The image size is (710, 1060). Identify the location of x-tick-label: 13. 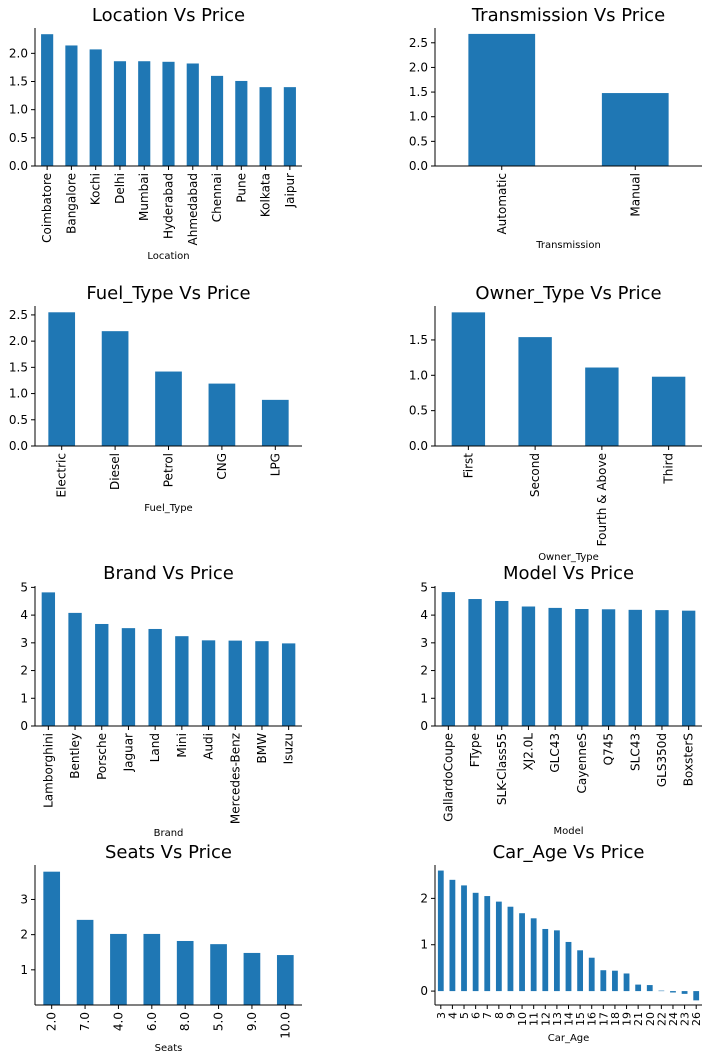
(557, 1019).